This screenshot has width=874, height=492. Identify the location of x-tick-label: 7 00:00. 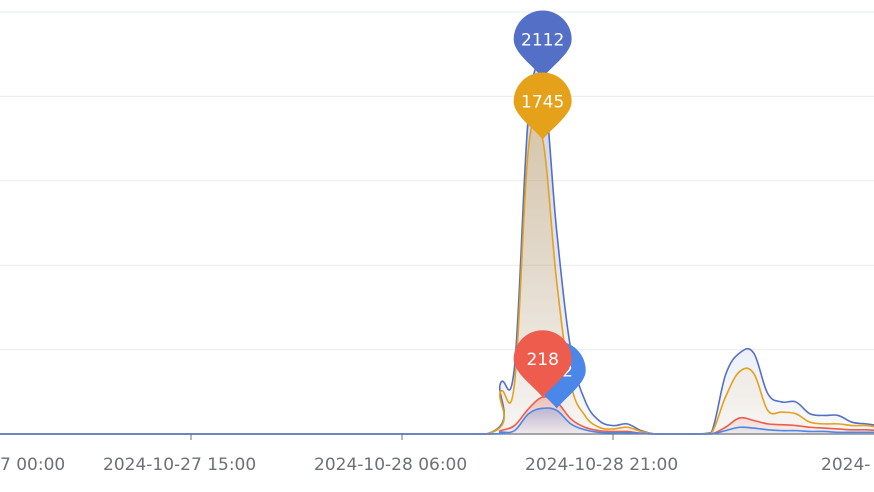
(32, 465).